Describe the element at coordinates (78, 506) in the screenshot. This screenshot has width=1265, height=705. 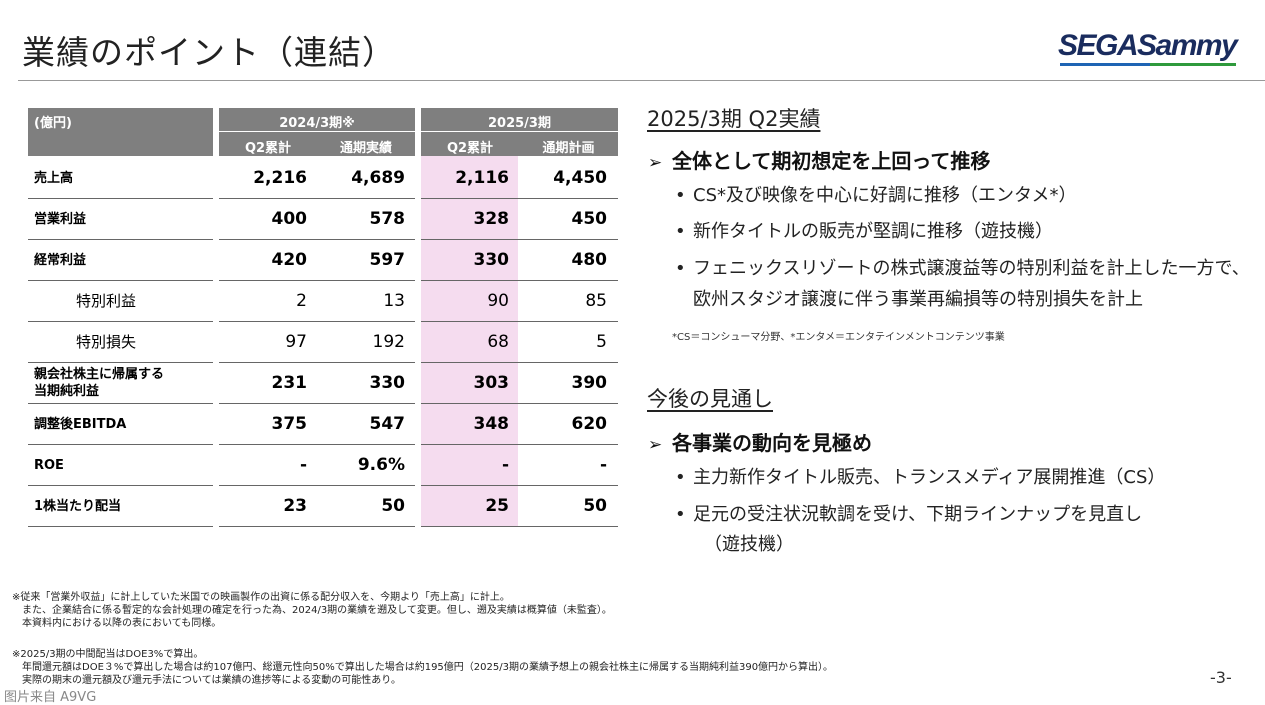
I see `row-label: 1株当たり配当` at that location.